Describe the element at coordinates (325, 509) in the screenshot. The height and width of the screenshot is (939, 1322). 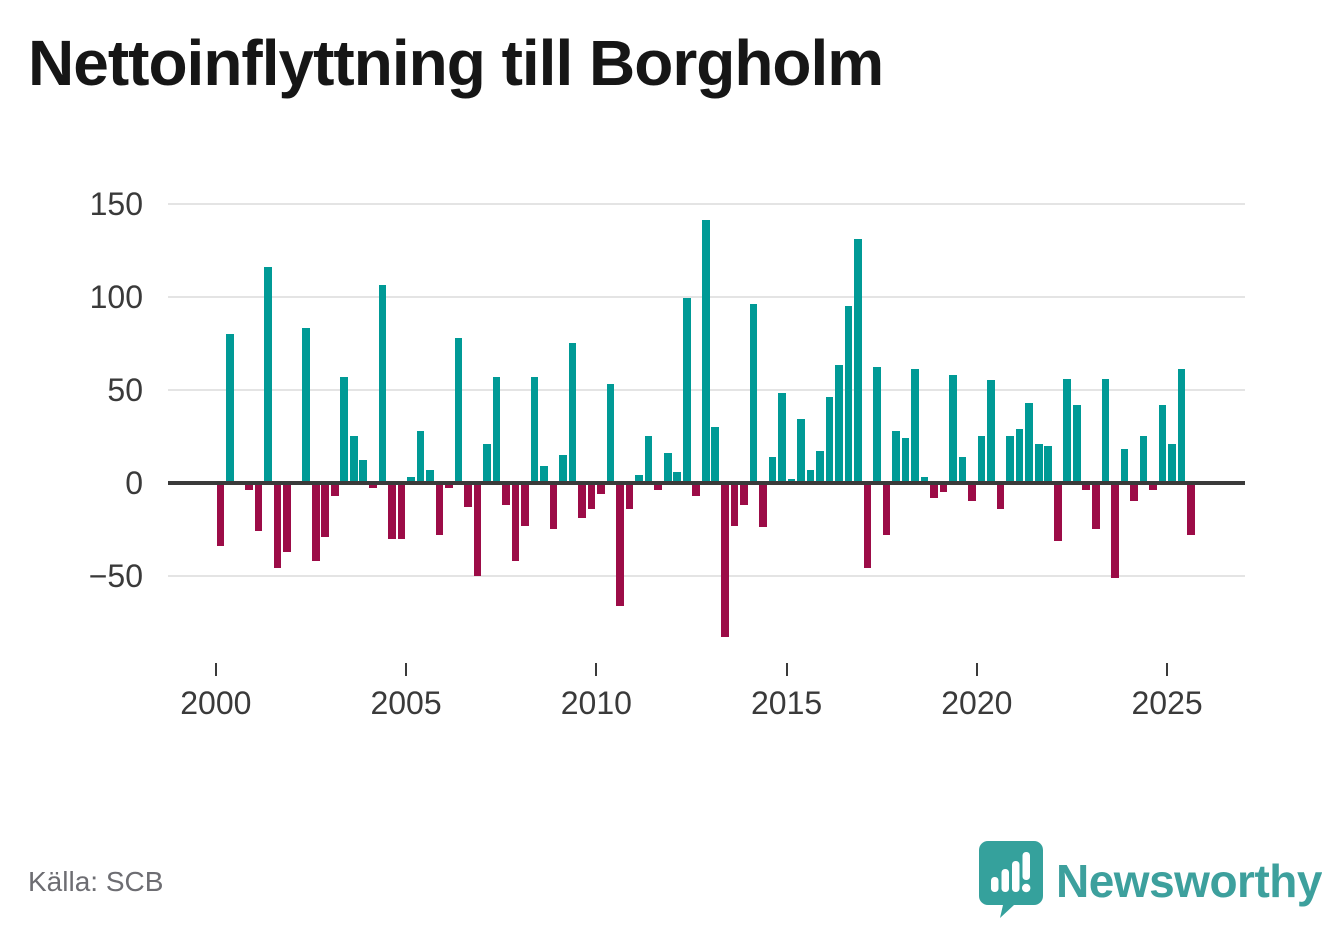
I see `bar-2002Q4` at that location.